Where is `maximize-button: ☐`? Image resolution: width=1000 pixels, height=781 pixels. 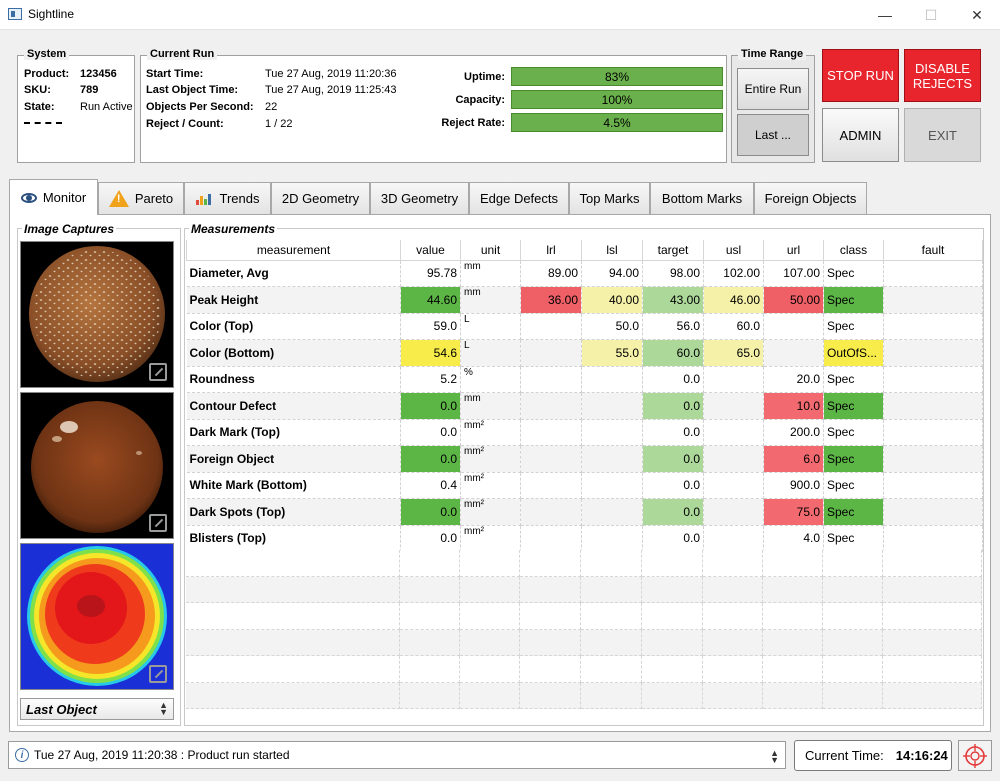
maximize-button: ☐ is located at coordinates (931, 14).